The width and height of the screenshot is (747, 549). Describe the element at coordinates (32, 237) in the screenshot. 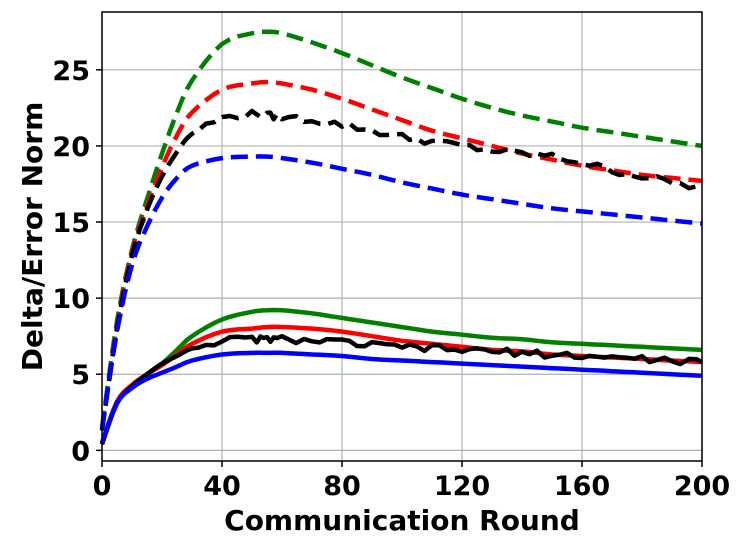

I see `y-axis-label: Delta/Error Norm` at that location.